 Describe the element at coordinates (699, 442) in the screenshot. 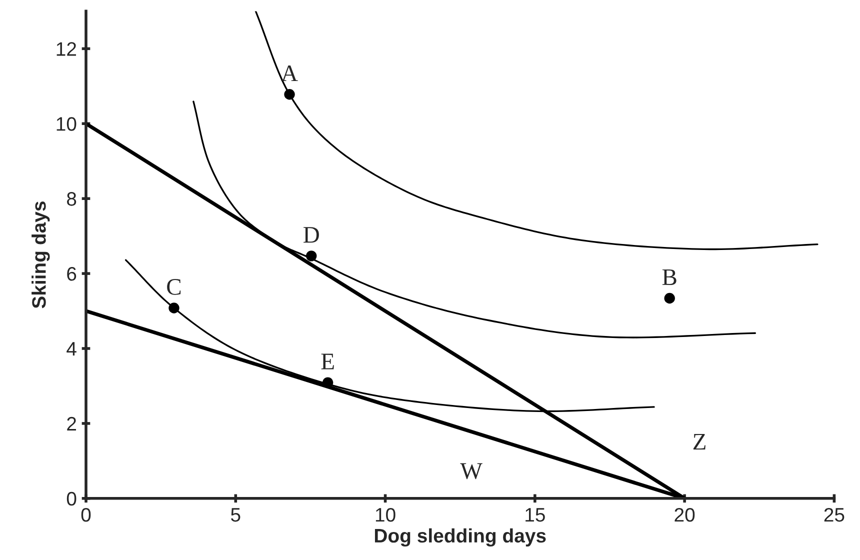

I see `annotation: Z` at that location.